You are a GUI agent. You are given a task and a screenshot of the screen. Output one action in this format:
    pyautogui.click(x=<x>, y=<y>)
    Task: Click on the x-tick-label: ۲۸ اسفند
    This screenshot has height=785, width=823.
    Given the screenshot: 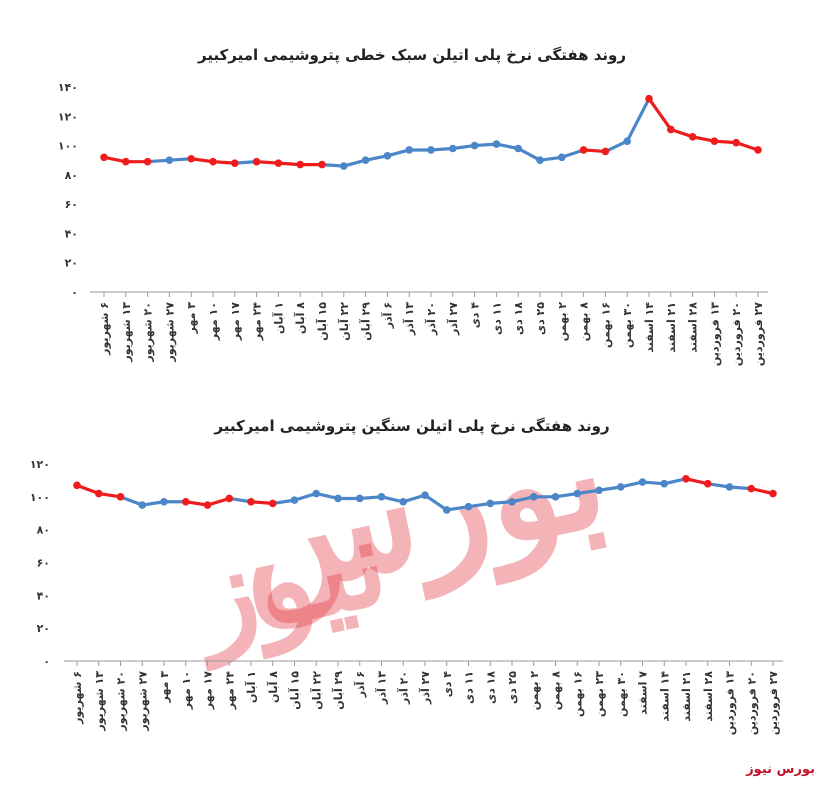 What is the action you would take?
    pyautogui.click(x=708, y=696)
    